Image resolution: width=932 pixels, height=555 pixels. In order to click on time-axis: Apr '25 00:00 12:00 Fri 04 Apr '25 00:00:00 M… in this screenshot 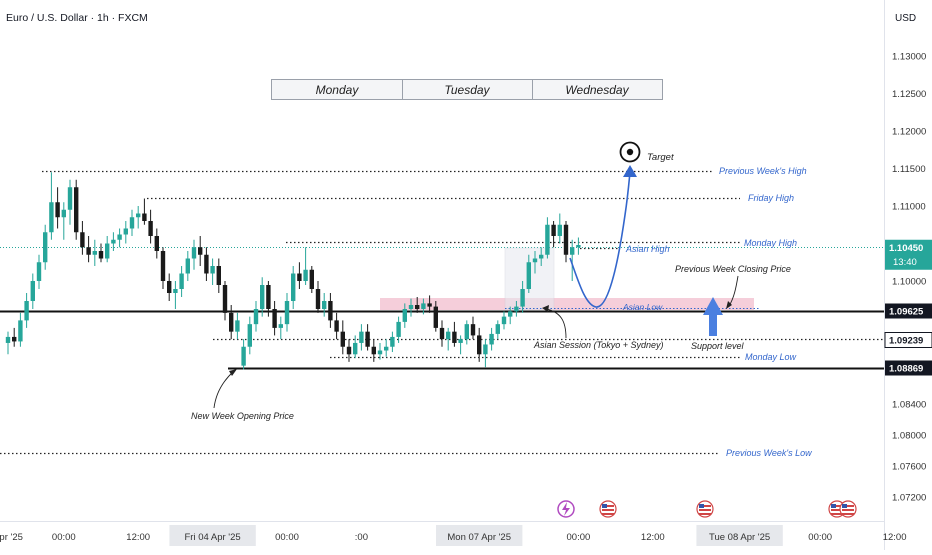, I will do `click(466, 535)`.